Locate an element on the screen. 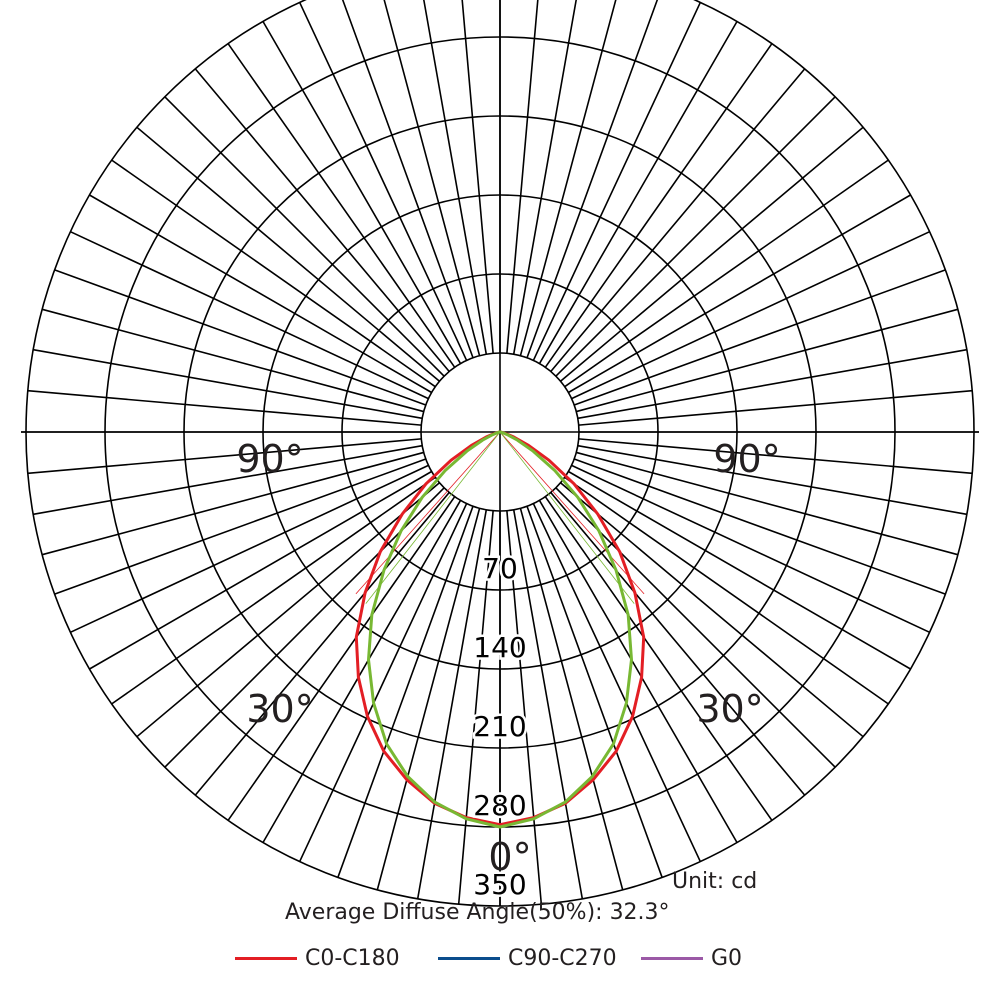  legend-item-c90-c270: C90-C270 is located at coordinates (527, 958).